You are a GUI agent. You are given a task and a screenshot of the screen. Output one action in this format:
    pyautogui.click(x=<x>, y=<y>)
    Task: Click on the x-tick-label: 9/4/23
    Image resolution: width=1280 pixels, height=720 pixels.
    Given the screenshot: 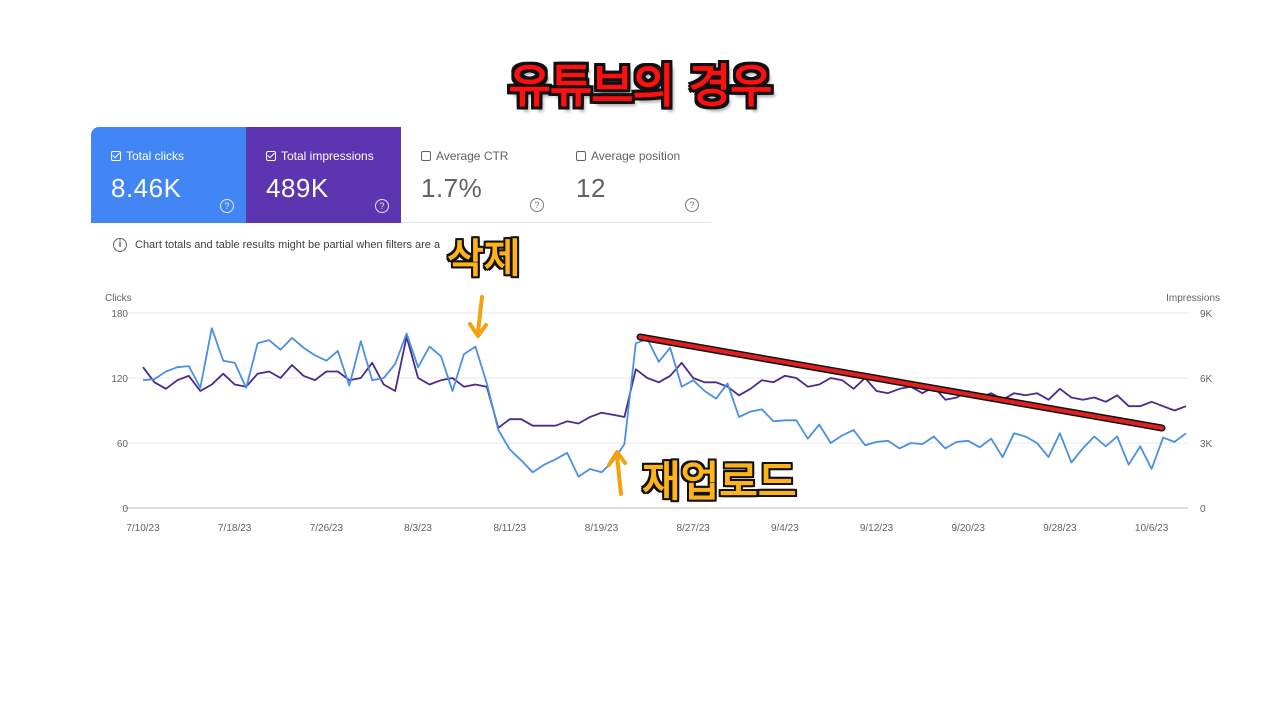 What is the action you would take?
    pyautogui.click(x=785, y=528)
    